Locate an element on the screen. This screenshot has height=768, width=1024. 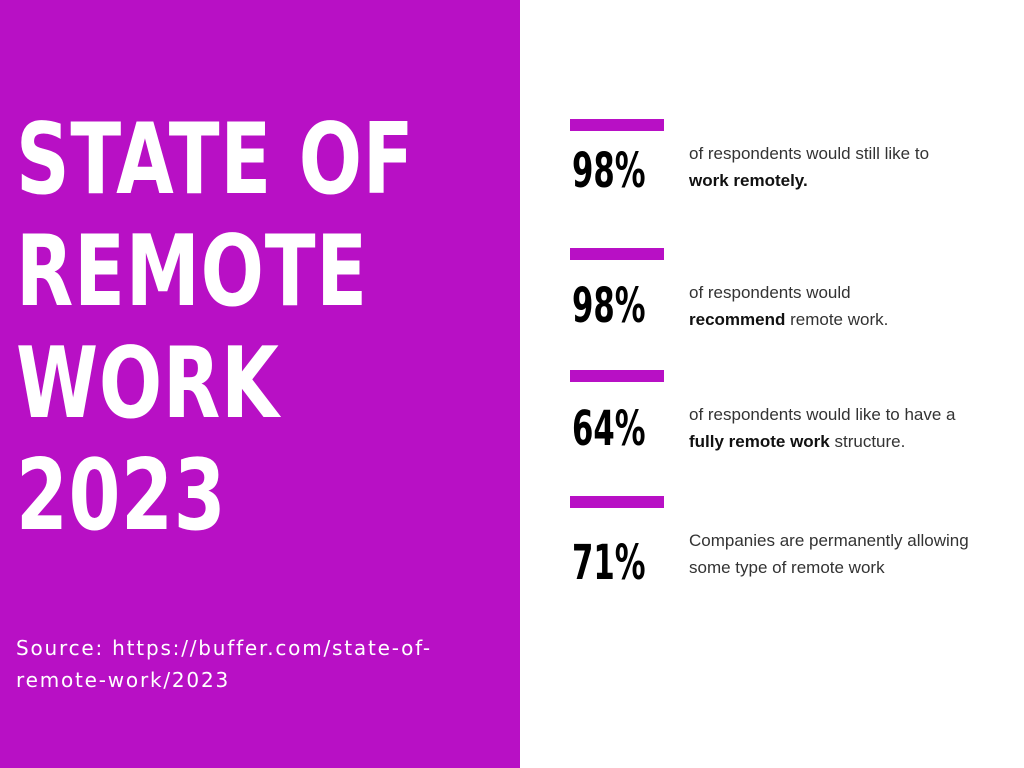
stat-text-part: of respondents would still like to is located at coordinates (809, 153).